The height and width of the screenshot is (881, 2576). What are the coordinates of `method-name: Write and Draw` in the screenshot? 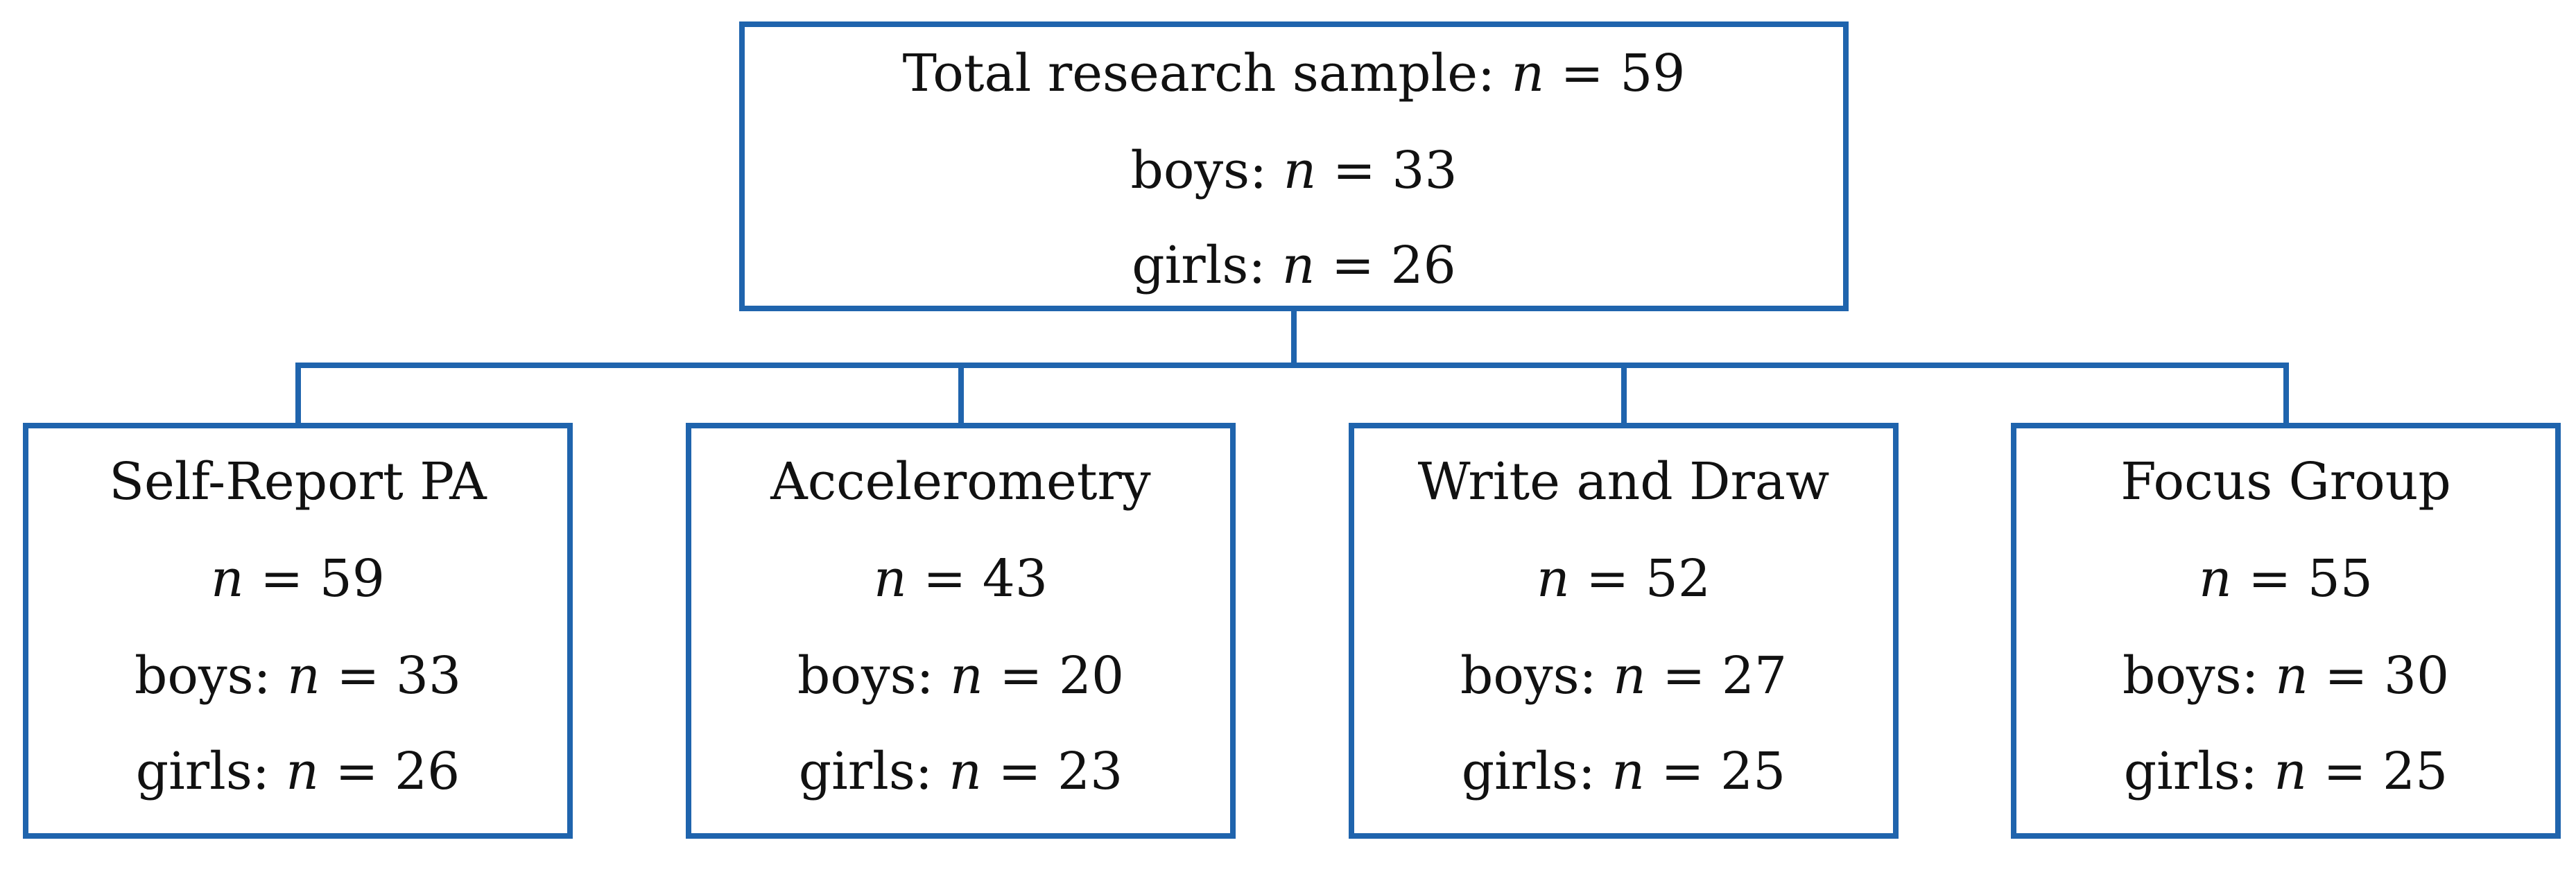 It's located at (1623, 482).